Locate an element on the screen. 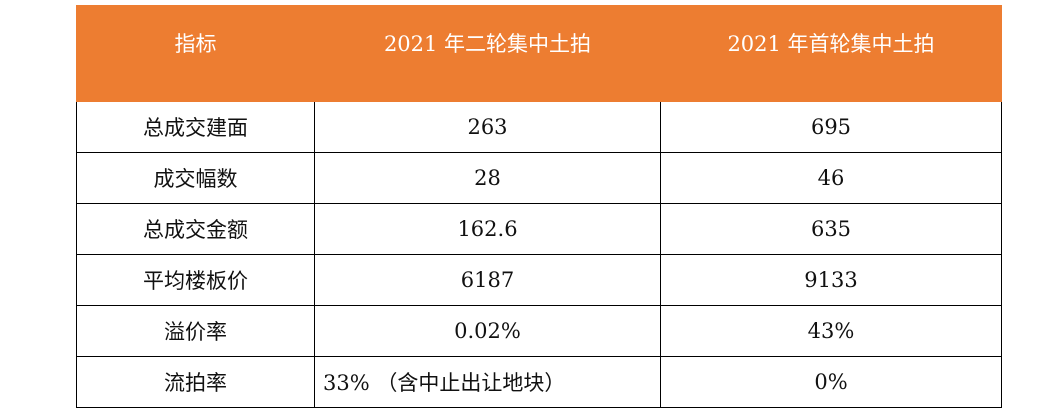  table-row: 平均楼板价 6187 9133 is located at coordinates (539, 280).